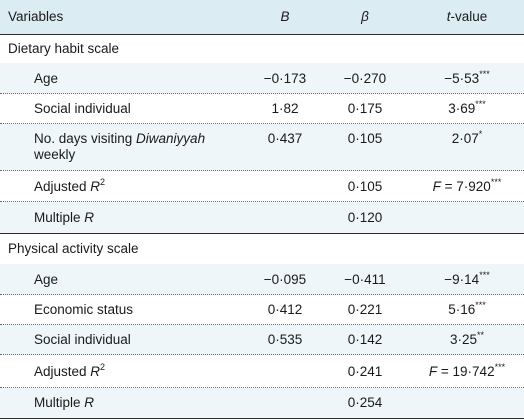 The width and height of the screenshot is (524, 420). I want to click on row-beta: 0·120, so click(365, 217).